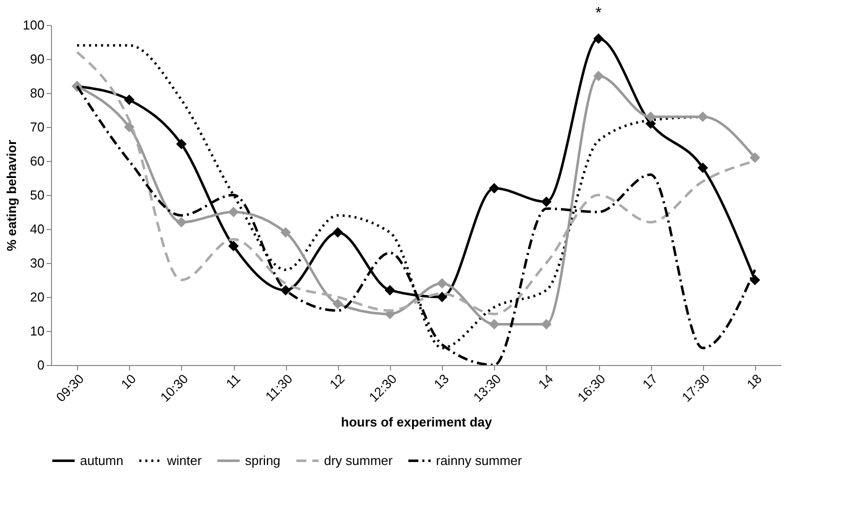 The height and width of the screenshot is (527, 853). Describe the element at coordinates (37, 263) in the screenshot. I see `y-tick-label: 30` at that location.